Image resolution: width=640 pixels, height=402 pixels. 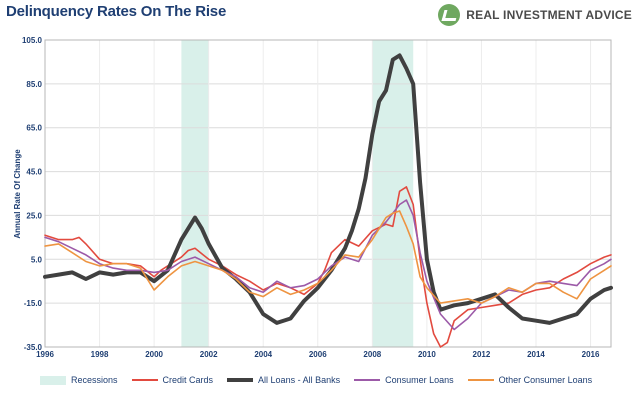 I want to click on y-tick-label: 65.0, so click(x=34, y=128).